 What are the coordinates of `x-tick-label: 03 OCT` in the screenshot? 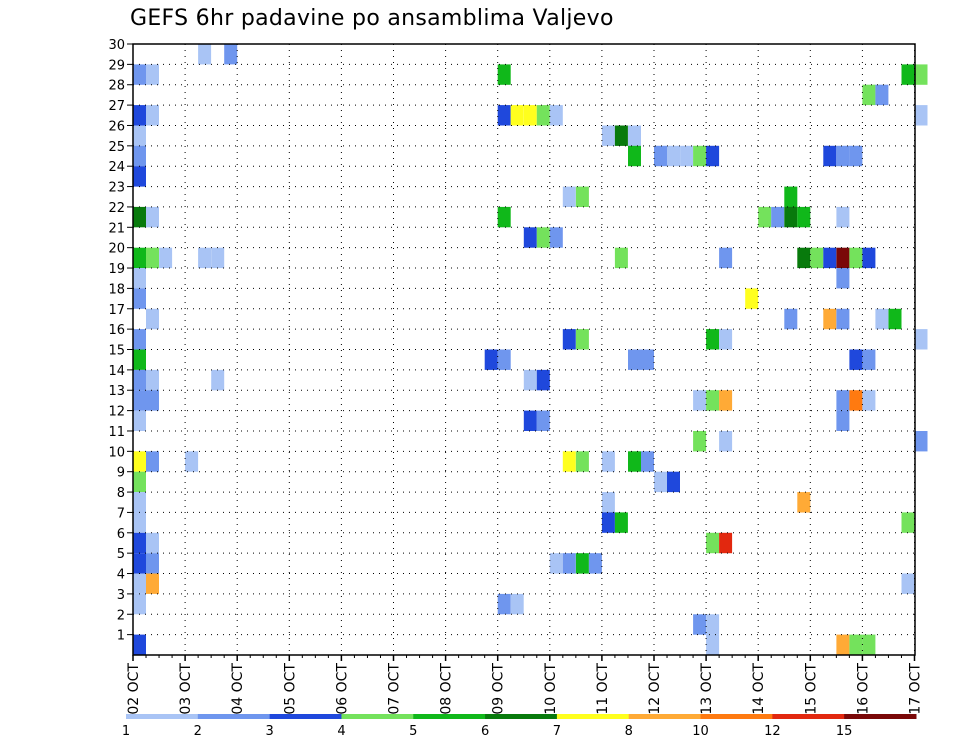 It's located at (186, 689).